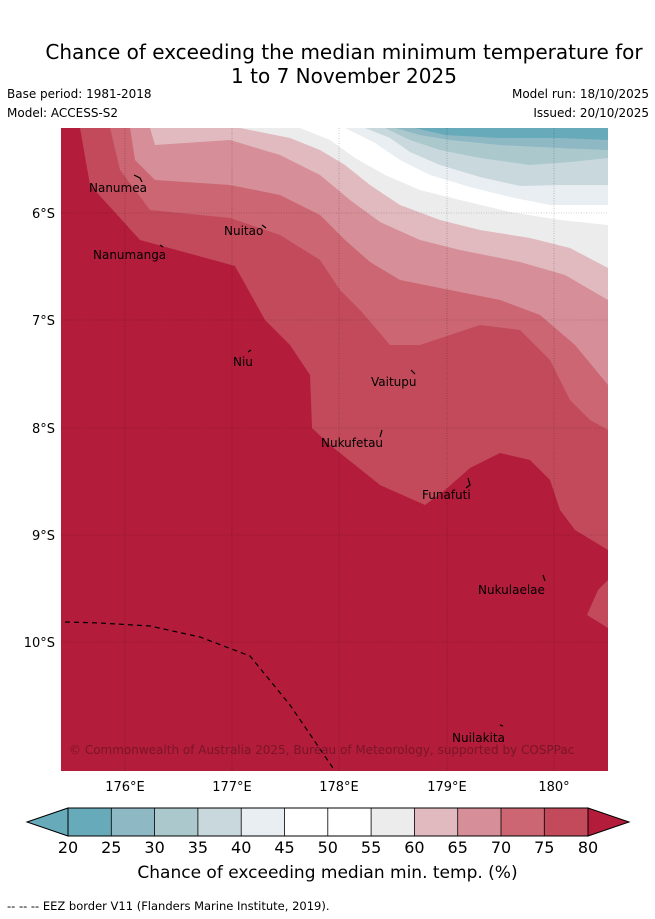 The width and height of the screenshot is (655, 919). Describe the element at coordinates (198, 847) in the screenshot. I see `cb-tick-35: 35` at that location.